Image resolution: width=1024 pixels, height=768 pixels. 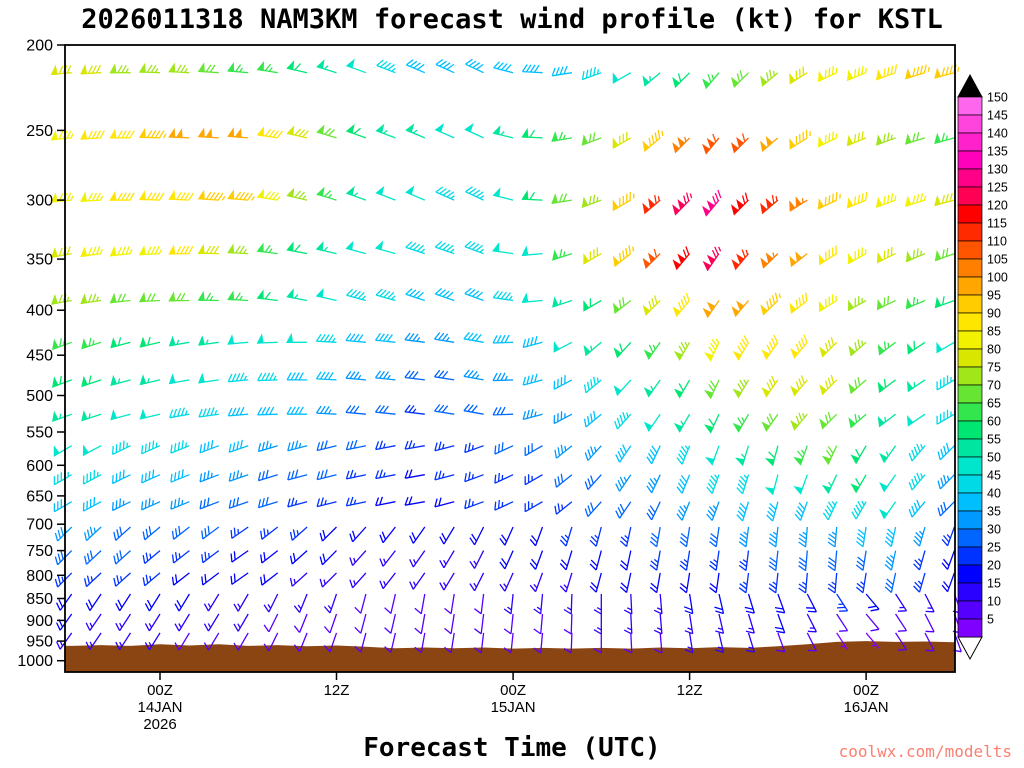 What do you see at coordinates (997, 152) in the screenshot?
I see `colorbar-label: 135` at bounding box center [997, 152].